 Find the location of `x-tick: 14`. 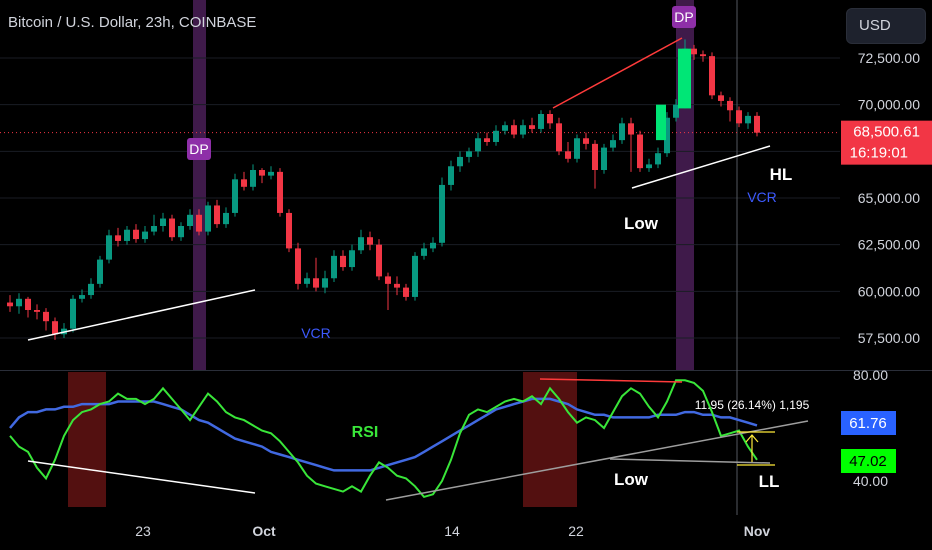

x-tick: 14 is located at coordinates (452, 531).